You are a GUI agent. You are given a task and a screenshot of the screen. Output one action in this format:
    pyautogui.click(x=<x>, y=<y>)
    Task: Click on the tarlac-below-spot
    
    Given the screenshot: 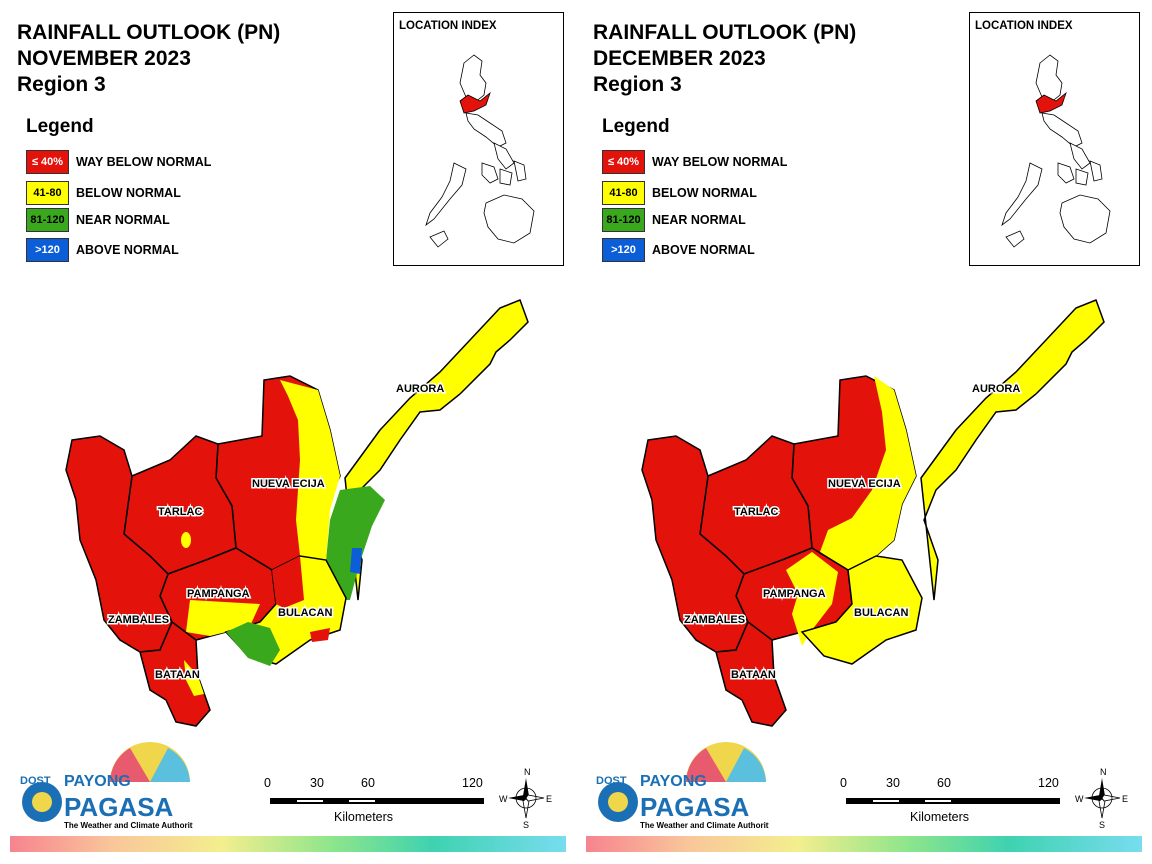 What is the action you would take?
    pyautogui.click(x=186, y=540)
    